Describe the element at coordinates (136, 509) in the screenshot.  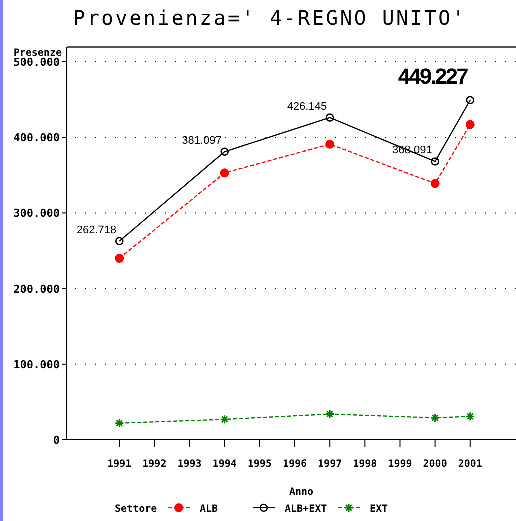
I see `legend-title: Settore` at that location.